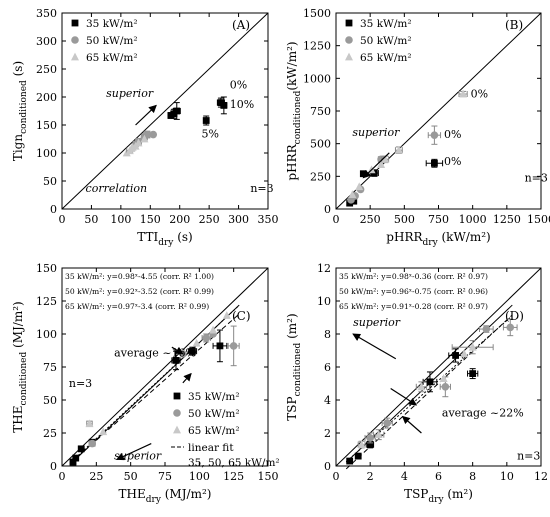  What do you see at coordinates (317, 78) in the screenshot?
I see `y-tick-label: 1000` at bounding box center [317, 78].